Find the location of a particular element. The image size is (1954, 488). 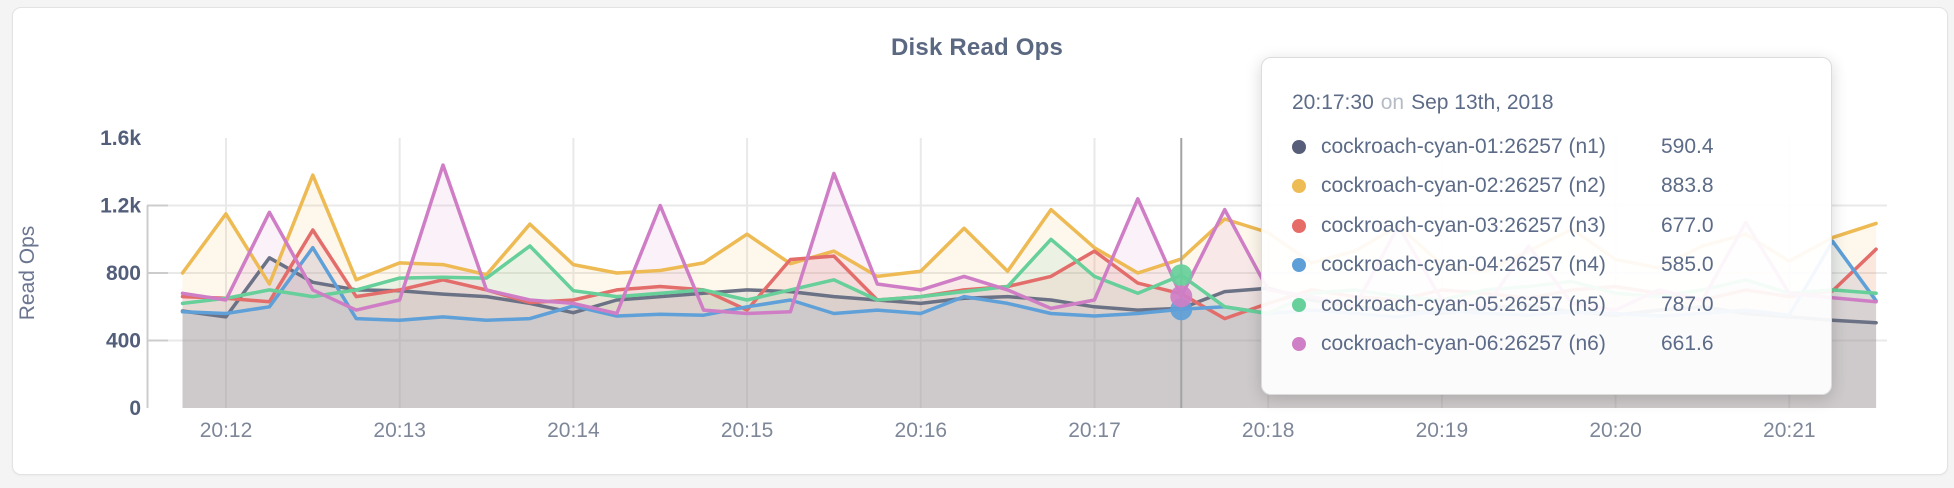

tooltip-series-value: 661.6 is located at coordinates (1687, 344).